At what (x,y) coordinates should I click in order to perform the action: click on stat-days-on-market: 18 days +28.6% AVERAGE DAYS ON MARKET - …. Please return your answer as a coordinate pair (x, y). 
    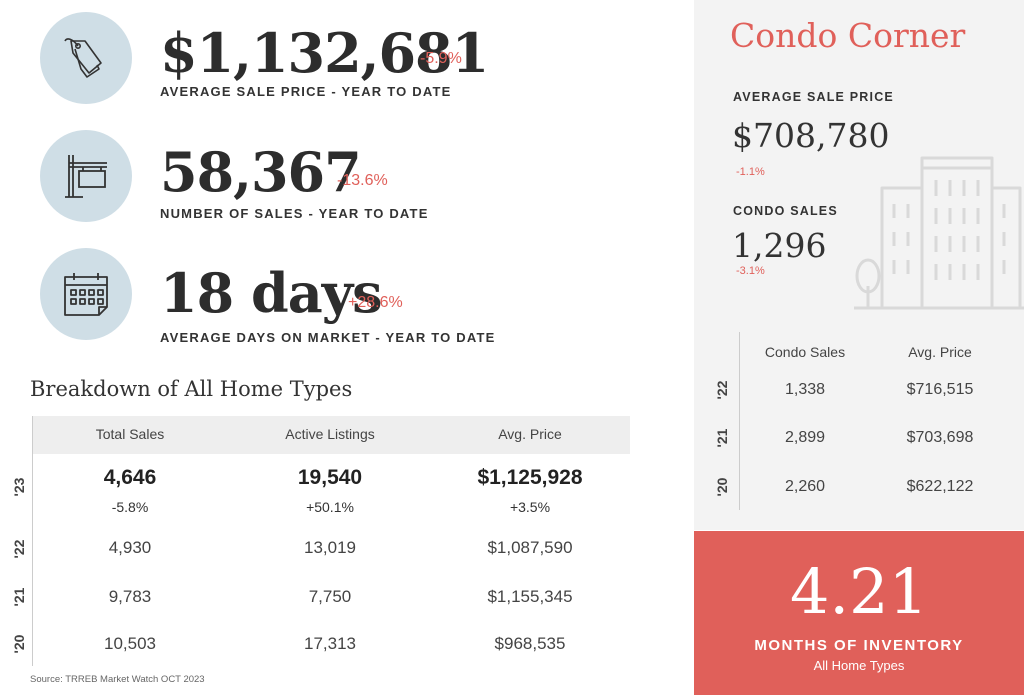
    Looking at the image, I should click on (360, 298).